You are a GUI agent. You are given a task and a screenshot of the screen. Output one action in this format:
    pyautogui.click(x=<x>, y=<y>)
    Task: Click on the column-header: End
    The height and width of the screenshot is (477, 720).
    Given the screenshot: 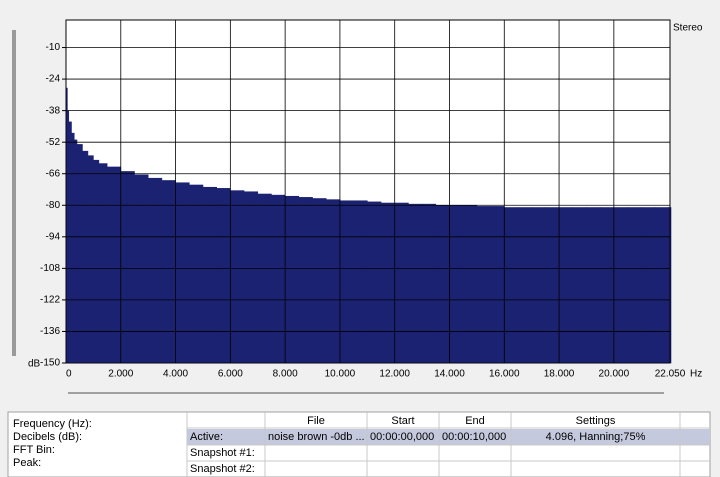 What is the action you would take?
    pyautogui.click(x=475, y=421)
    